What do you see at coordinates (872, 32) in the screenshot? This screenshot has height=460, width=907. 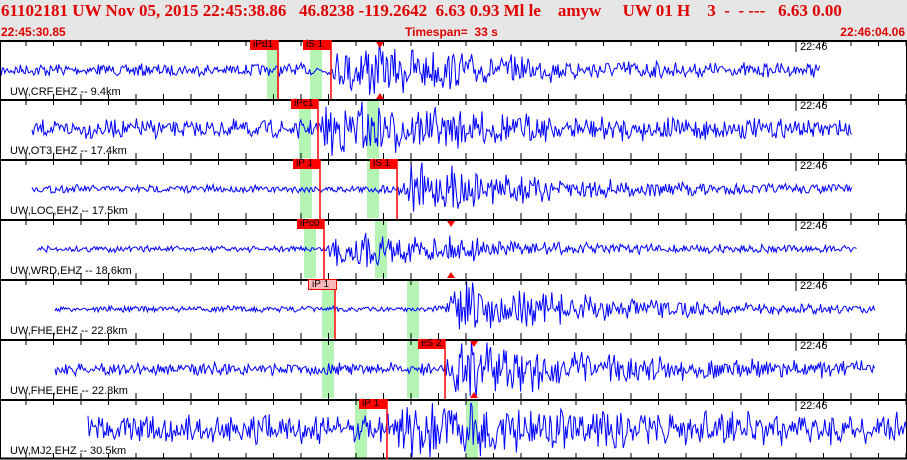 I see `end-time: 22:46:04.06` at bounding box center [872, 32].